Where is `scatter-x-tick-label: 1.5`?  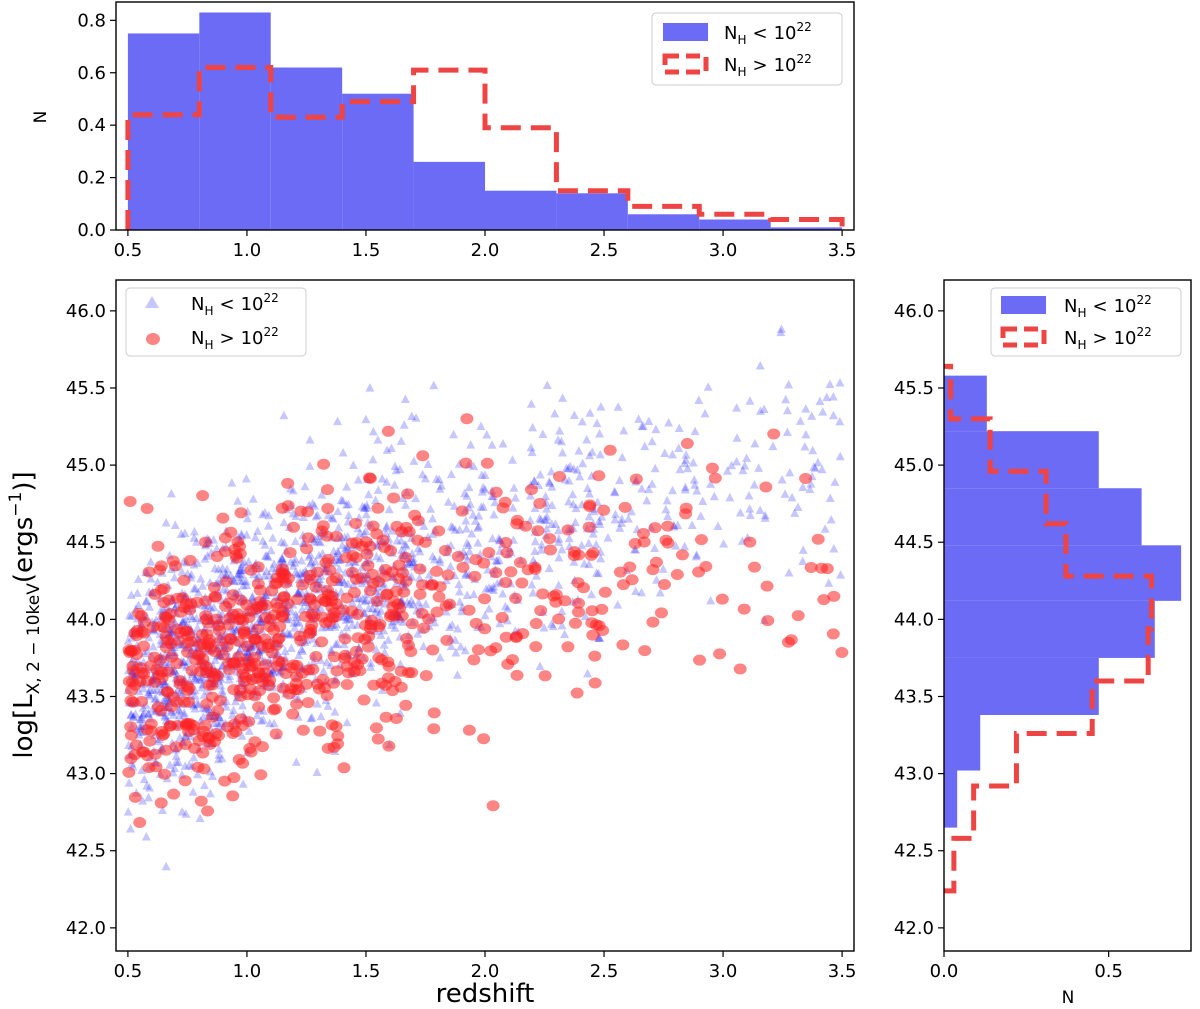
scatter-x-tick-label: 1.5 is located at coordinates (366, 971).